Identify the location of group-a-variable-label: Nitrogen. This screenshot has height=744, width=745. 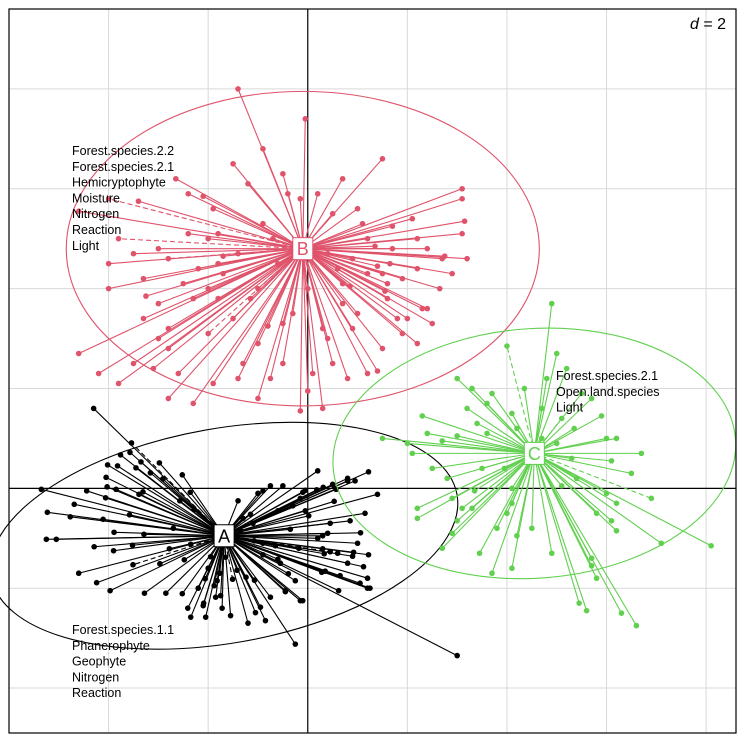
(95, 677).